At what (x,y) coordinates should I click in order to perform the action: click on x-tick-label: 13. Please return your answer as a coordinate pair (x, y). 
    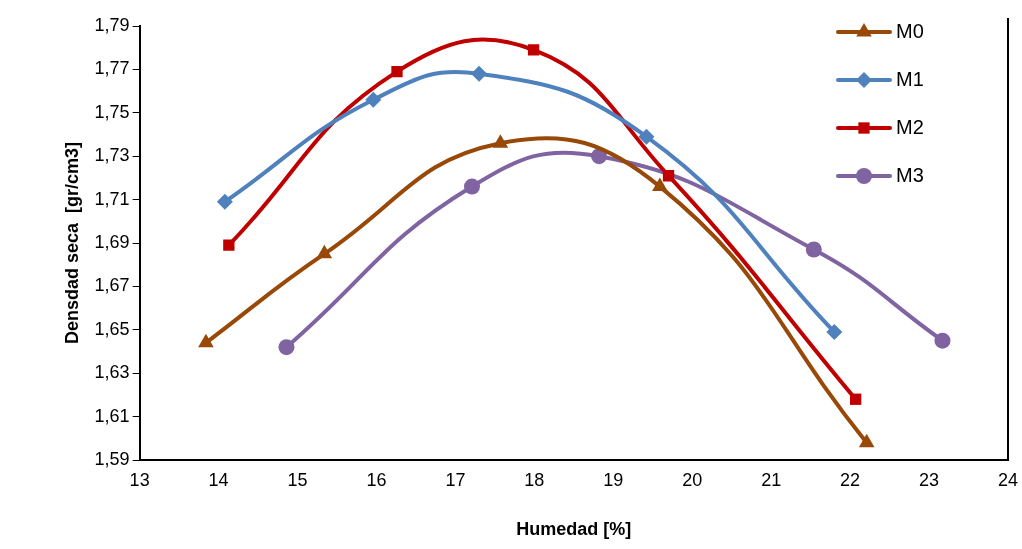
    Looking at the image, I should click on (139, 479).